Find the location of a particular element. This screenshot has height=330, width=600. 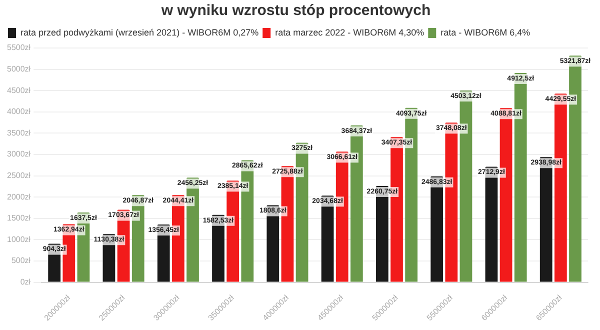

legend-label: rata - WIBOR6M 6,4% is located at coordinates (485, 32).